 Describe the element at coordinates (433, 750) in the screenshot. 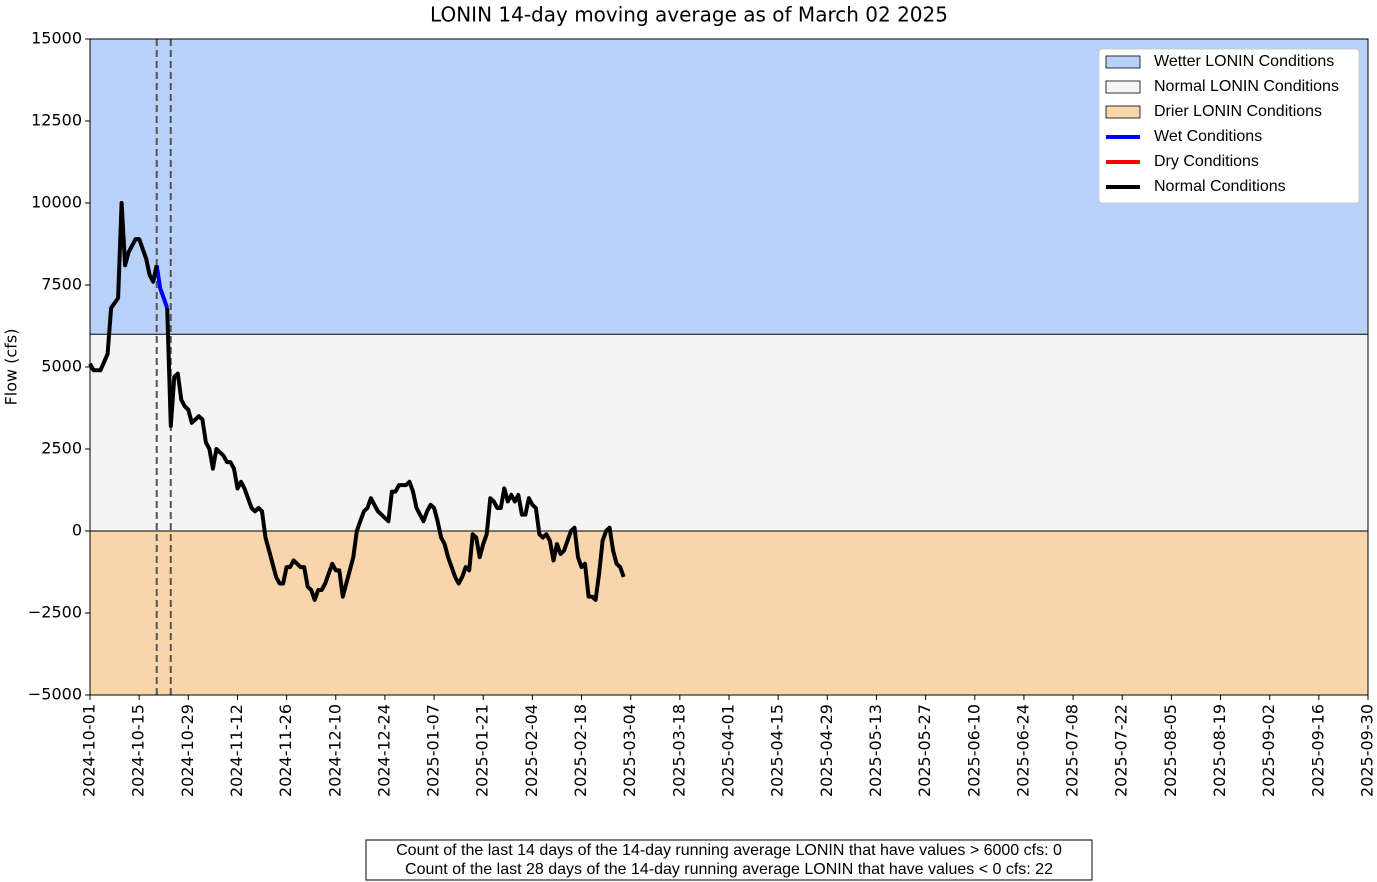

I see `x-tick-label: 2025-01-07` at that location.